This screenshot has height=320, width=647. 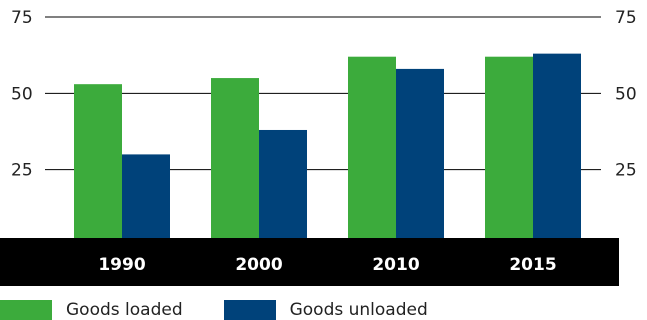 What do you see at coordinates (626, 171) in the screenshot?
I see `y-tick-label-right-25: 25` at bounding box center [626, 171].